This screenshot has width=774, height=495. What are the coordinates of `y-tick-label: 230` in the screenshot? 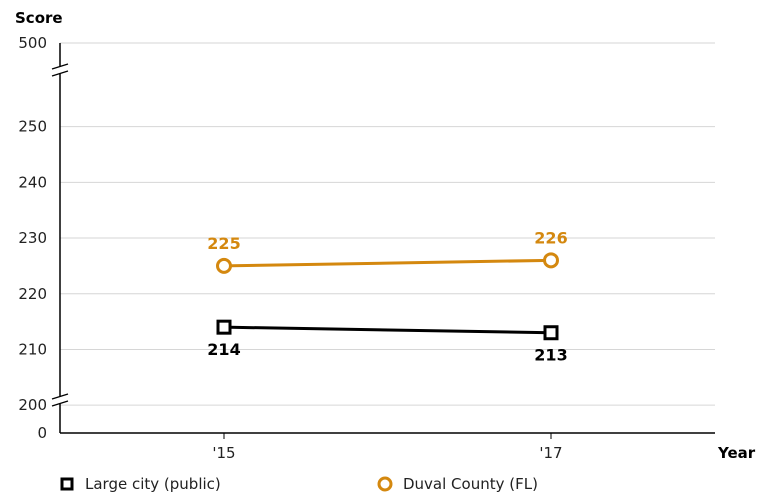 It's located at (32, 238).